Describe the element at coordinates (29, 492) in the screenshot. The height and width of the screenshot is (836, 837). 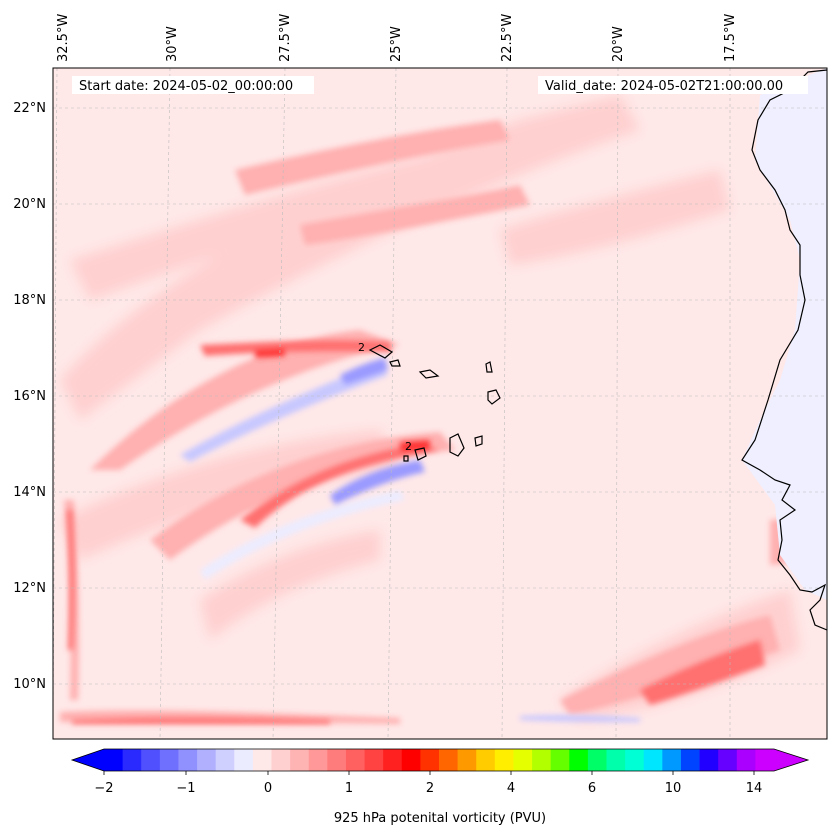
I see `lat-label: 14°N` at that location.